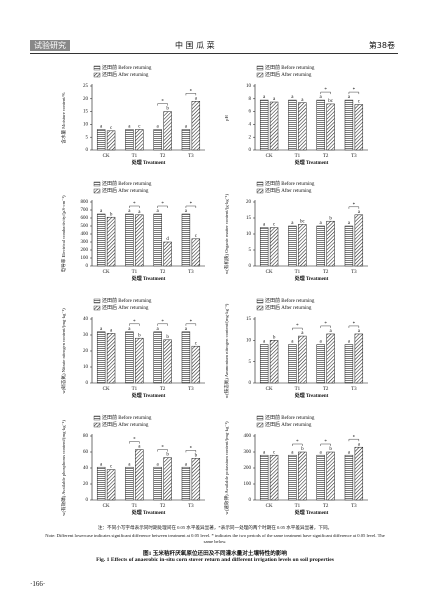 Image resolution: width=427 pixels, height=597 pixels. What do you see at coordinates (167, 239) in the screenshot?
I see `significance-letter: d` at bounding box center [167, 239].